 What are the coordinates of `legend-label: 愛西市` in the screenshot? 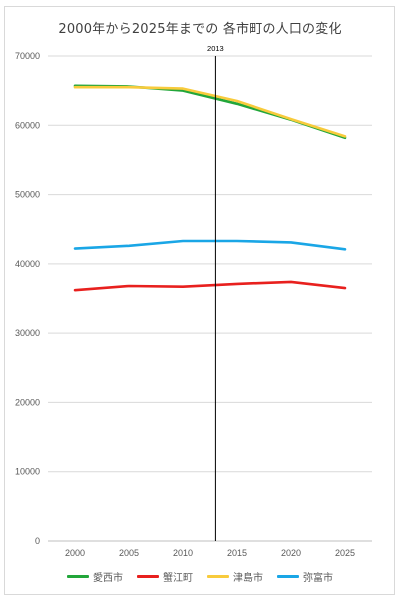 It's located at (108, 578).